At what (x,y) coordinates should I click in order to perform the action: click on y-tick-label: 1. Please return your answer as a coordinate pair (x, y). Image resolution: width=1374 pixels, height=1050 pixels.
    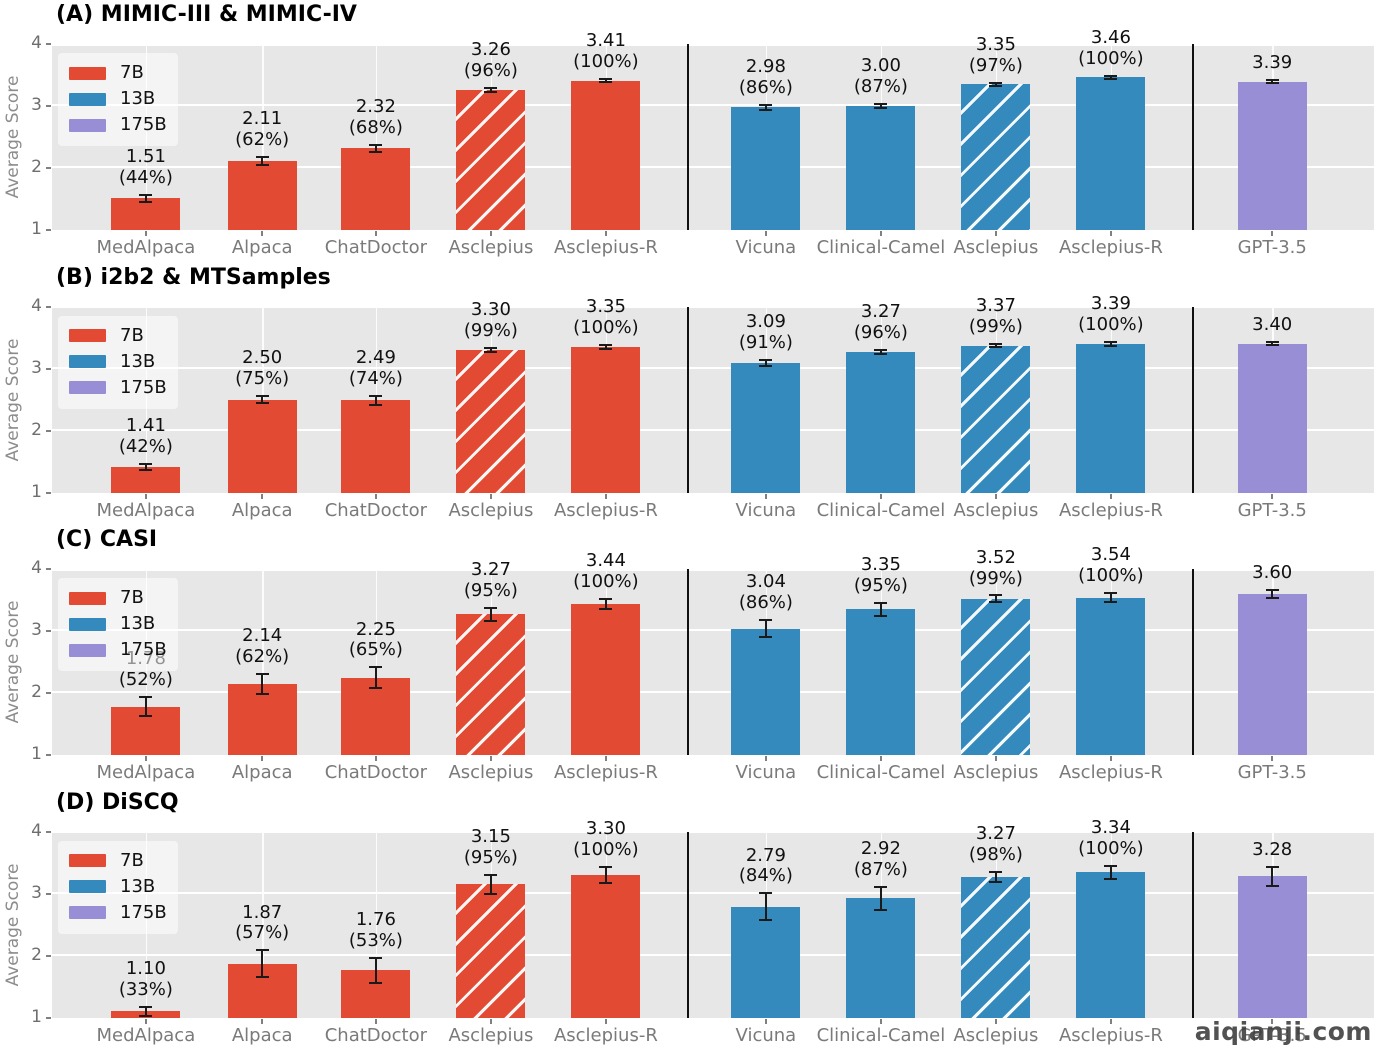
    Looking at the image, I should click on (36, 1016).